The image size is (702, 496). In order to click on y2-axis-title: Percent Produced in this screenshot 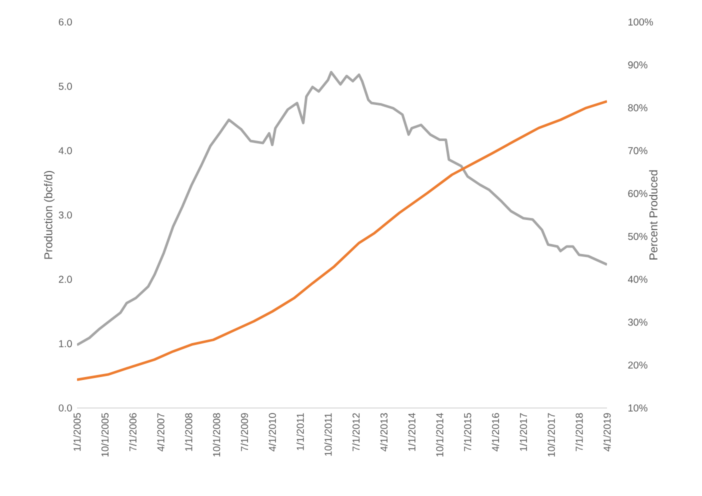, I will do `click(653, 215)`.